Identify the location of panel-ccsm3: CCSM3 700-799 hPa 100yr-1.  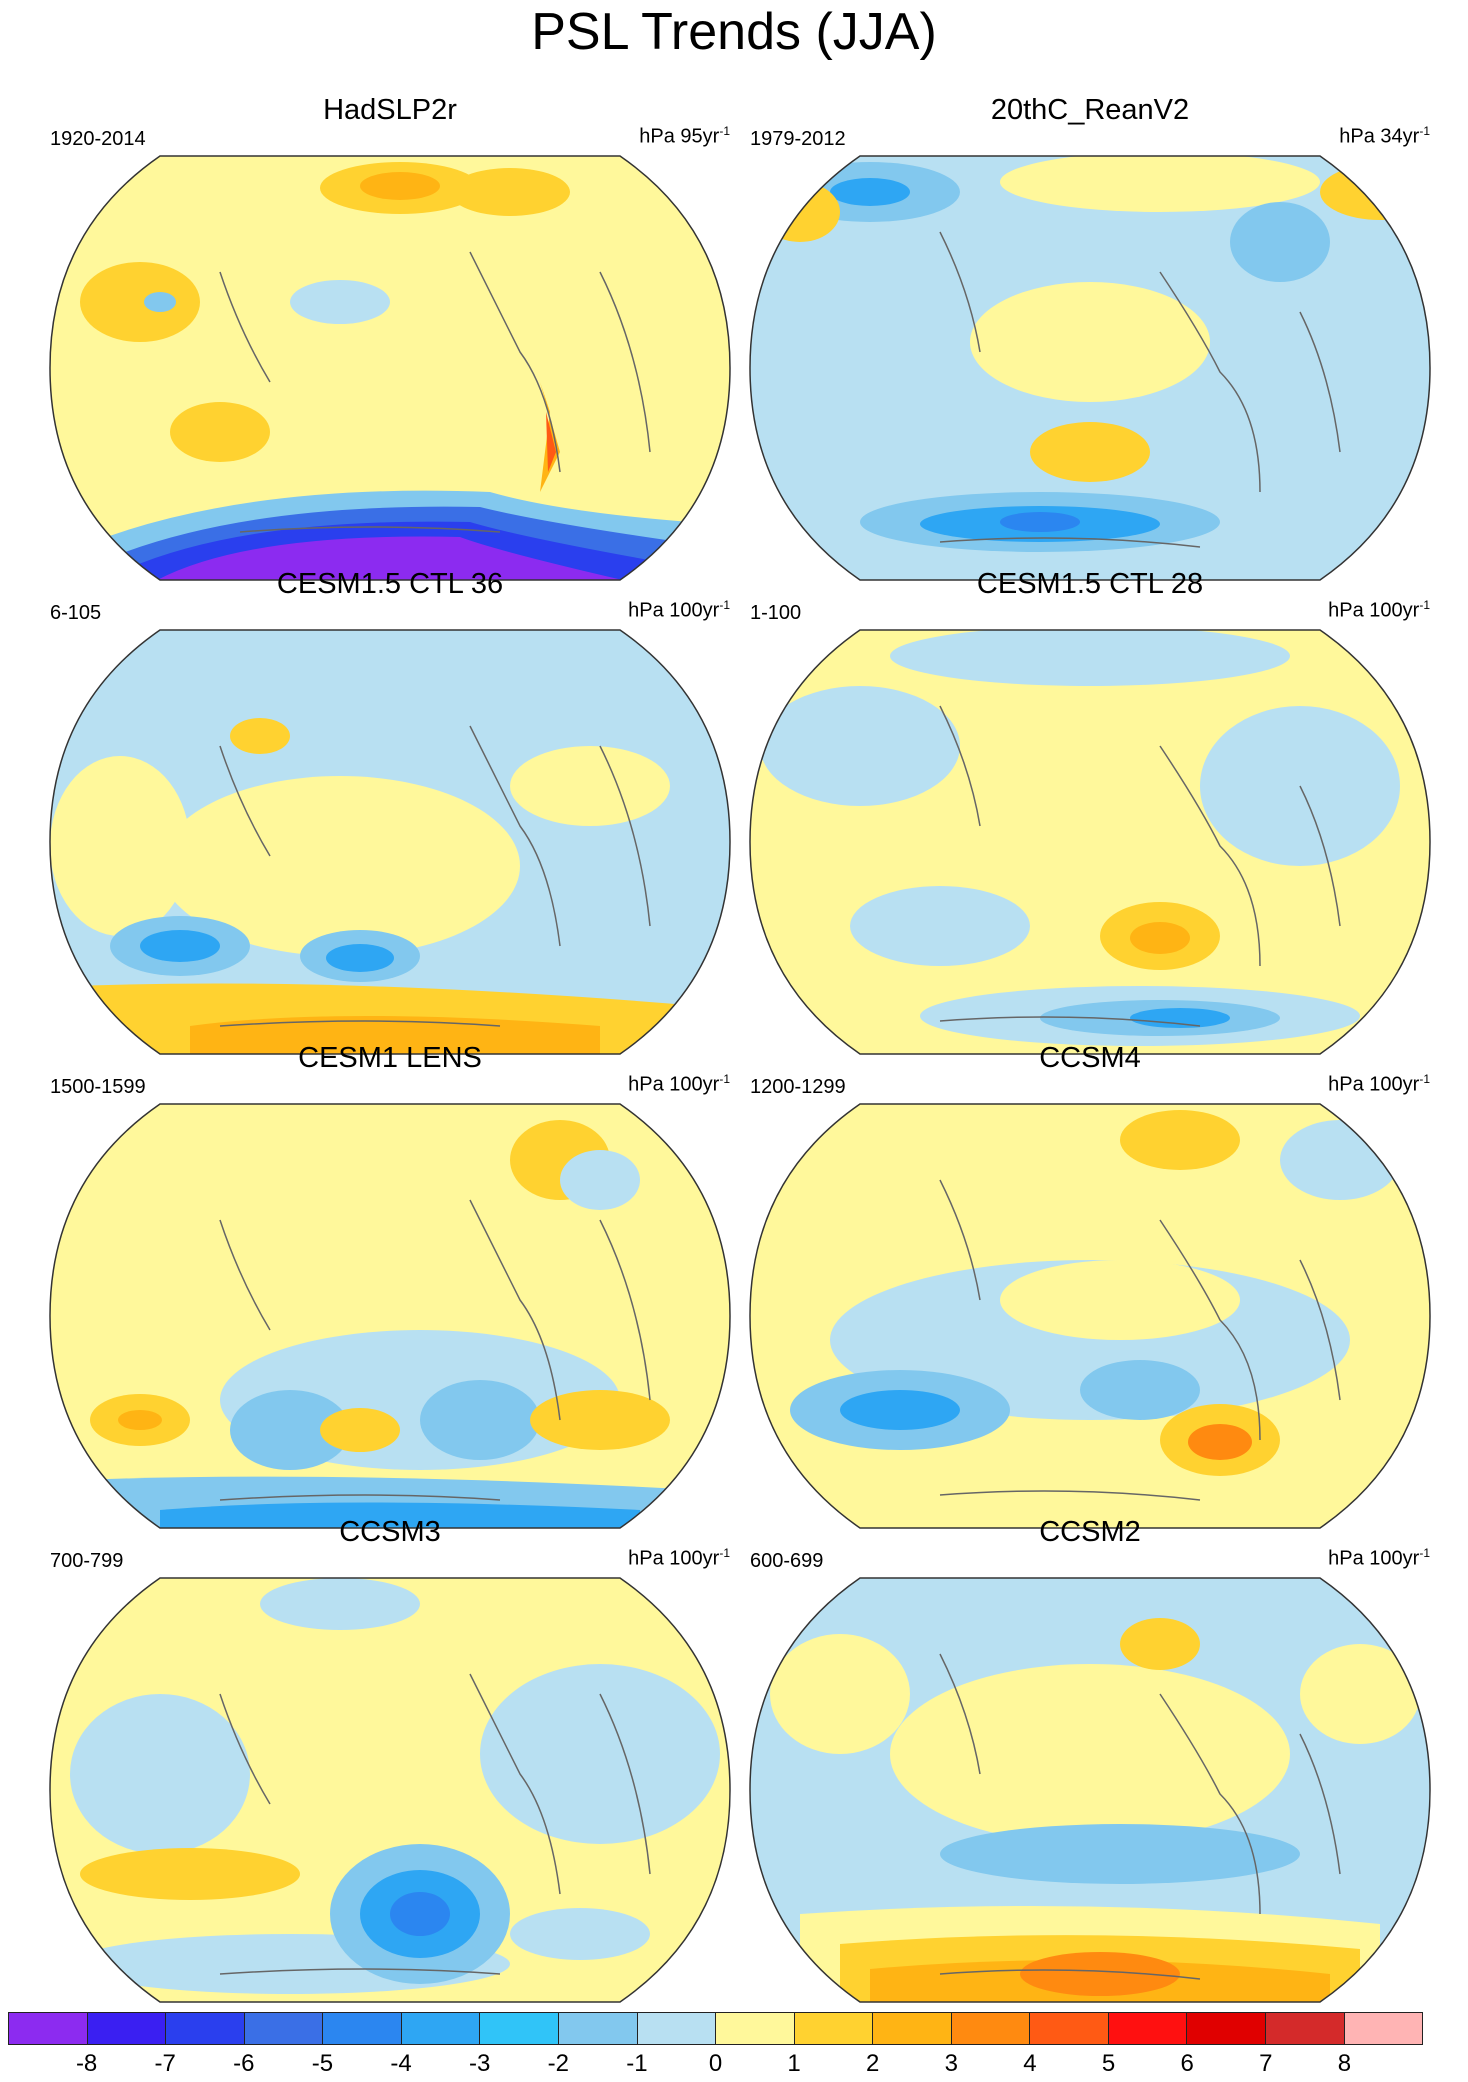
(390, 1758).